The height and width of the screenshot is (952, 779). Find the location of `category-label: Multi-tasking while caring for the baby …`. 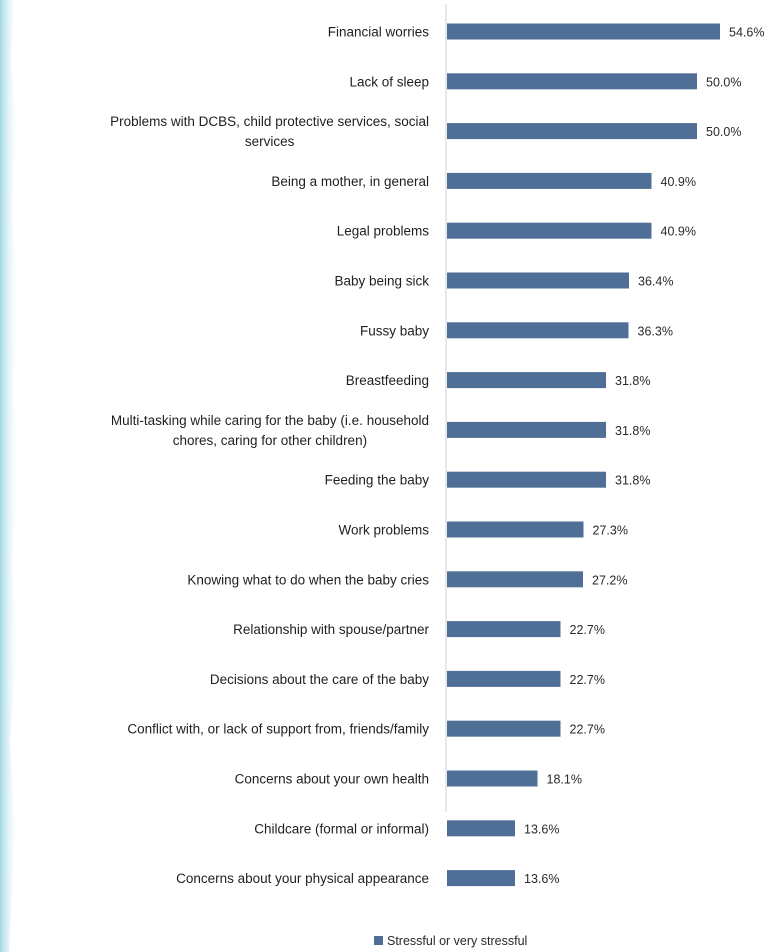

category-label: Multi-tasking while caring for the baby … is located at coordinates (270, 430).